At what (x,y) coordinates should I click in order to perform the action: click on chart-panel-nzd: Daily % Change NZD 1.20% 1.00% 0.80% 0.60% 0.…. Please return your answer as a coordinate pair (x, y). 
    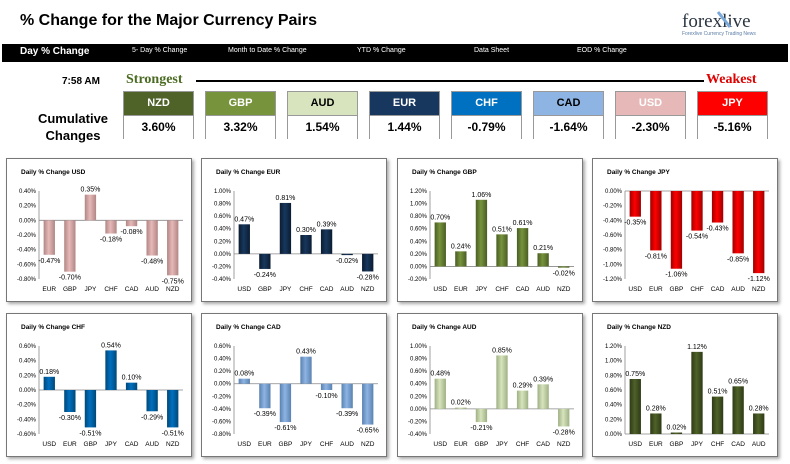
    Looking at the image, I should click on (685, 385).